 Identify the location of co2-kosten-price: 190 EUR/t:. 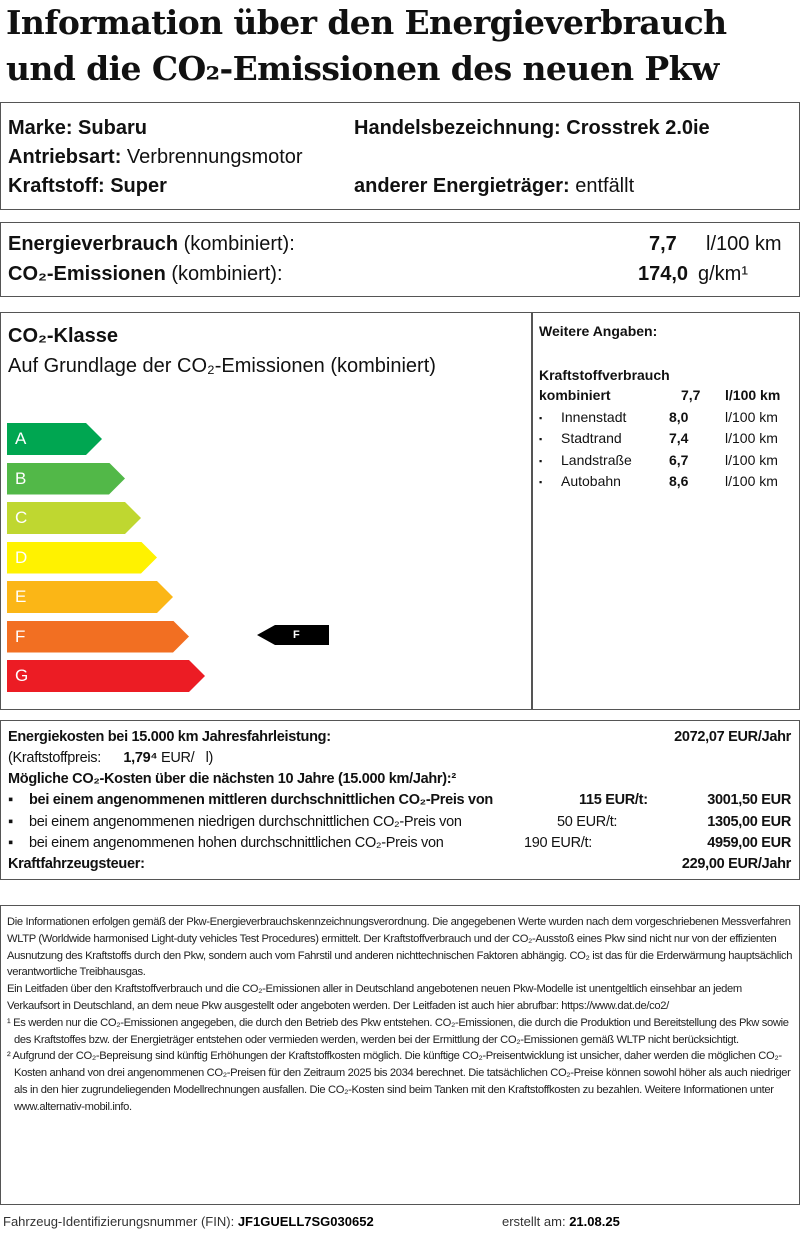
(558, 843).